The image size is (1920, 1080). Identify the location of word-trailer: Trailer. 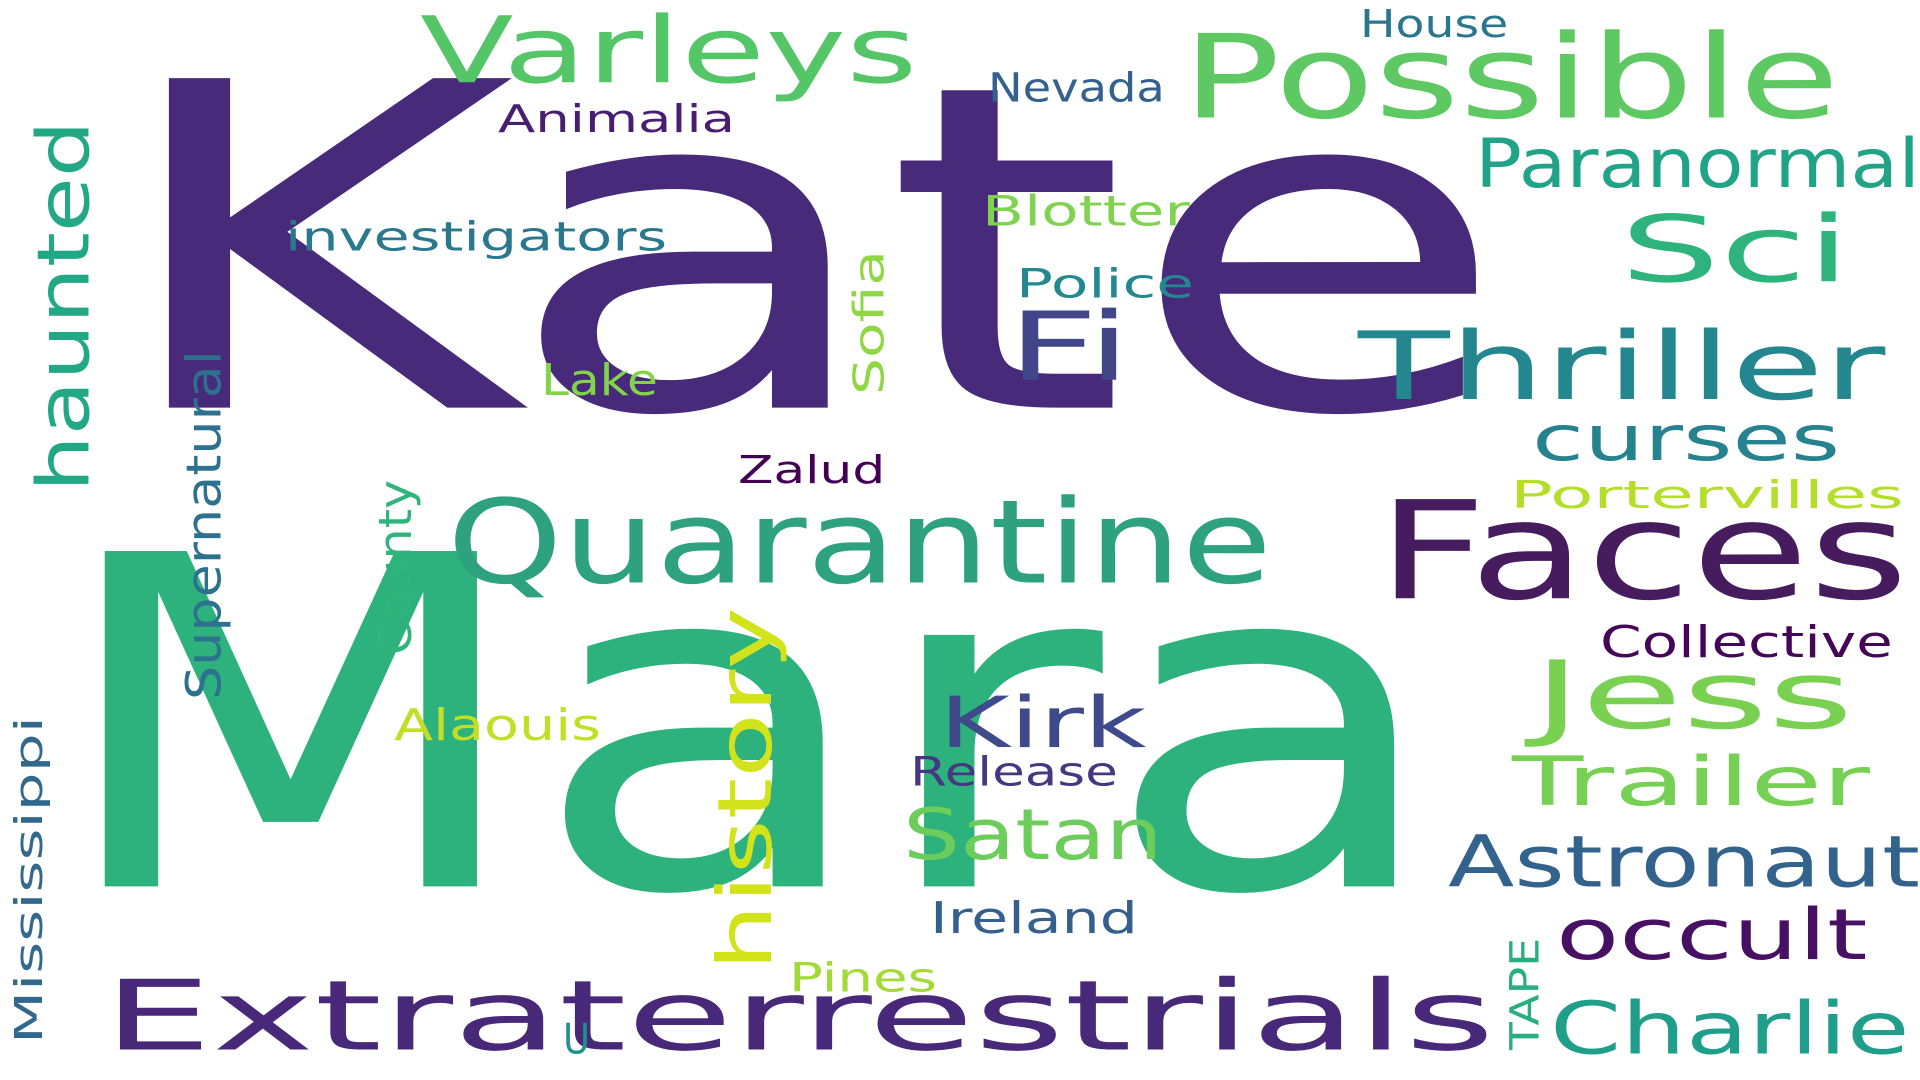
(1691, 781).